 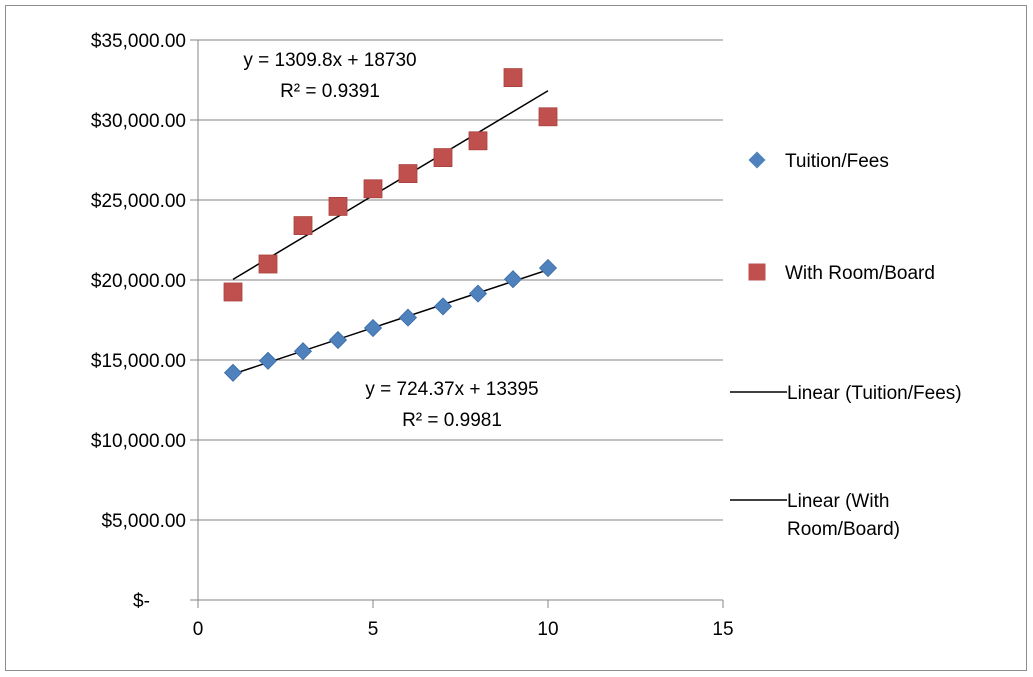 What do you see at coordinates (198, 629) in the screenshot?
I see `x-tick-label: 0` at bounding box center [198, 629].